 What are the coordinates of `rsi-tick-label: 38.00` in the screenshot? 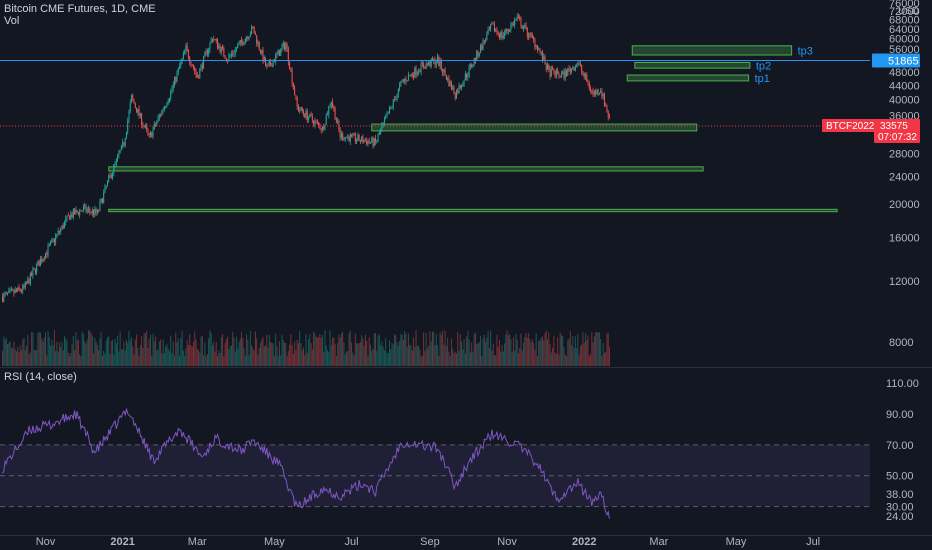 It's located at (900, 495).